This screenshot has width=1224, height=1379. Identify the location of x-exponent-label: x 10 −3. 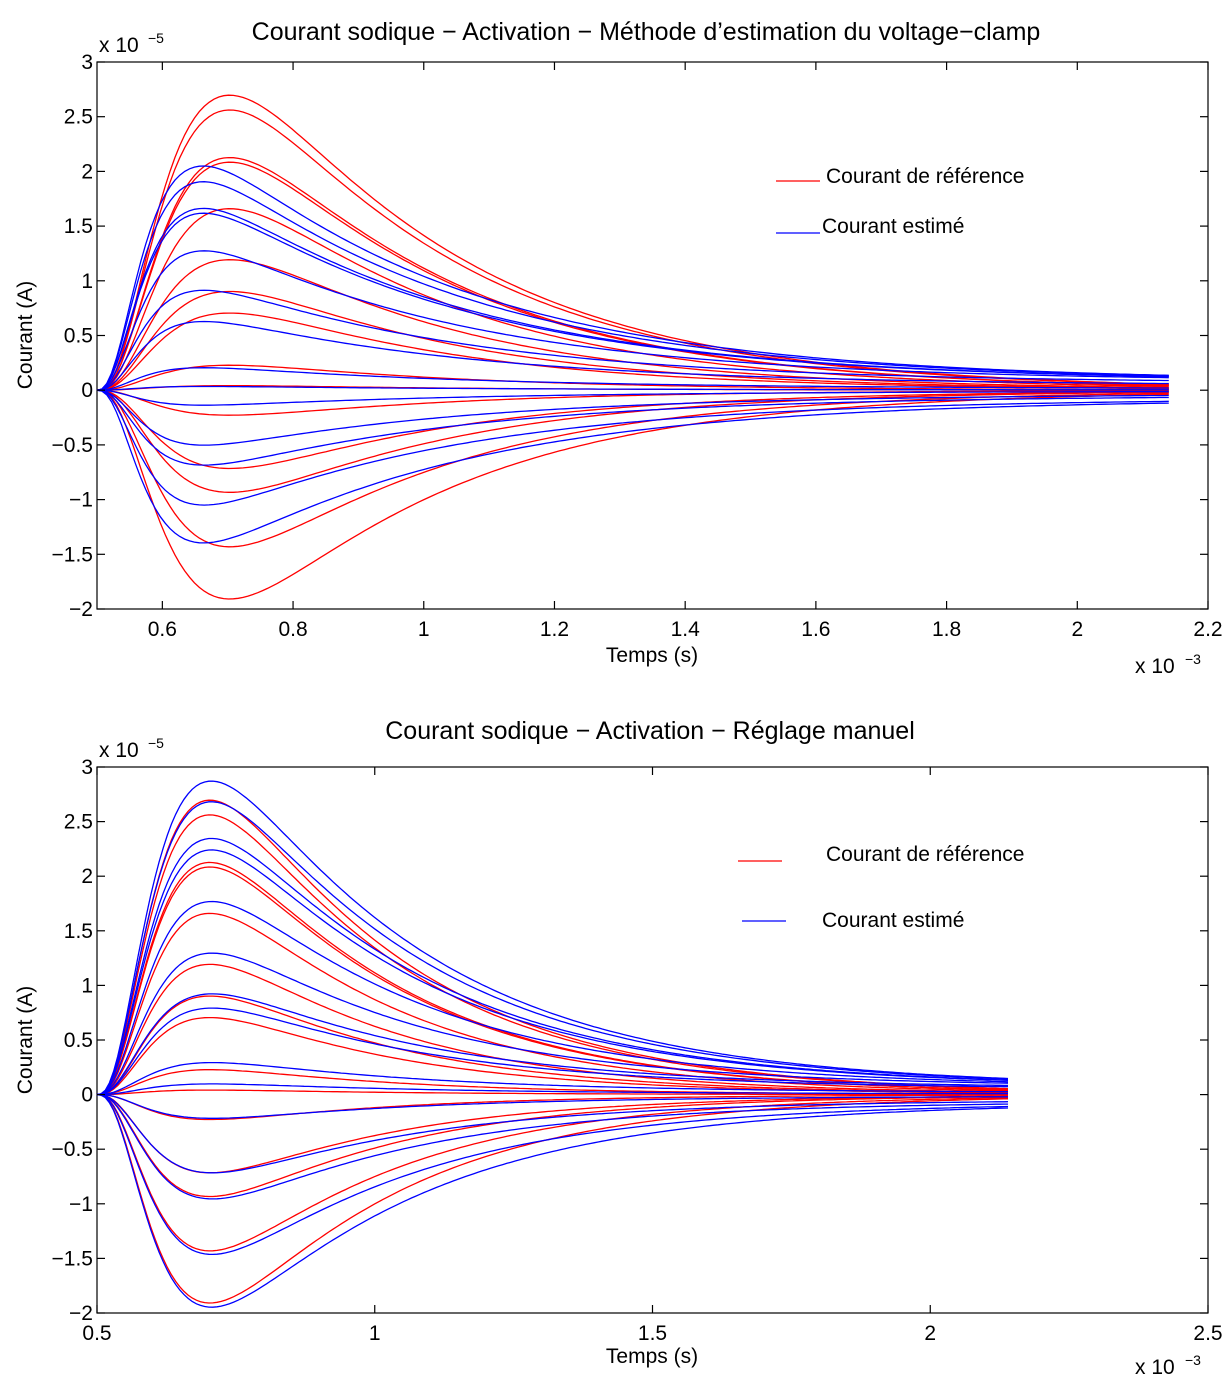
(1168, 1365).